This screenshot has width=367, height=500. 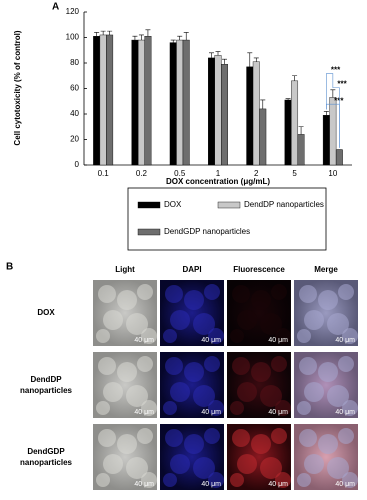 I want to click on column-header: Merge, so click(x=326, y=269).